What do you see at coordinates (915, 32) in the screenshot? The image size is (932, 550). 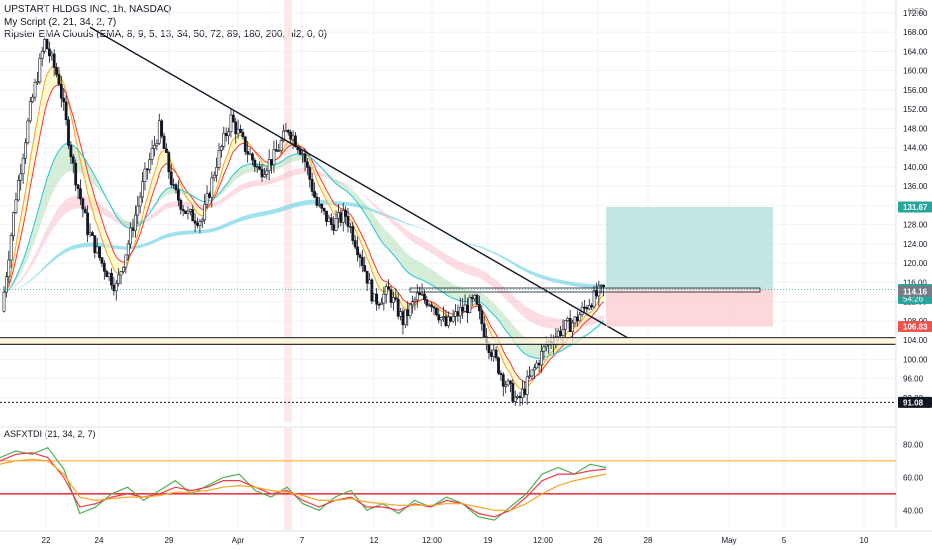 I see `y-tick-label: 168.00` at bounding box center [915, 32].